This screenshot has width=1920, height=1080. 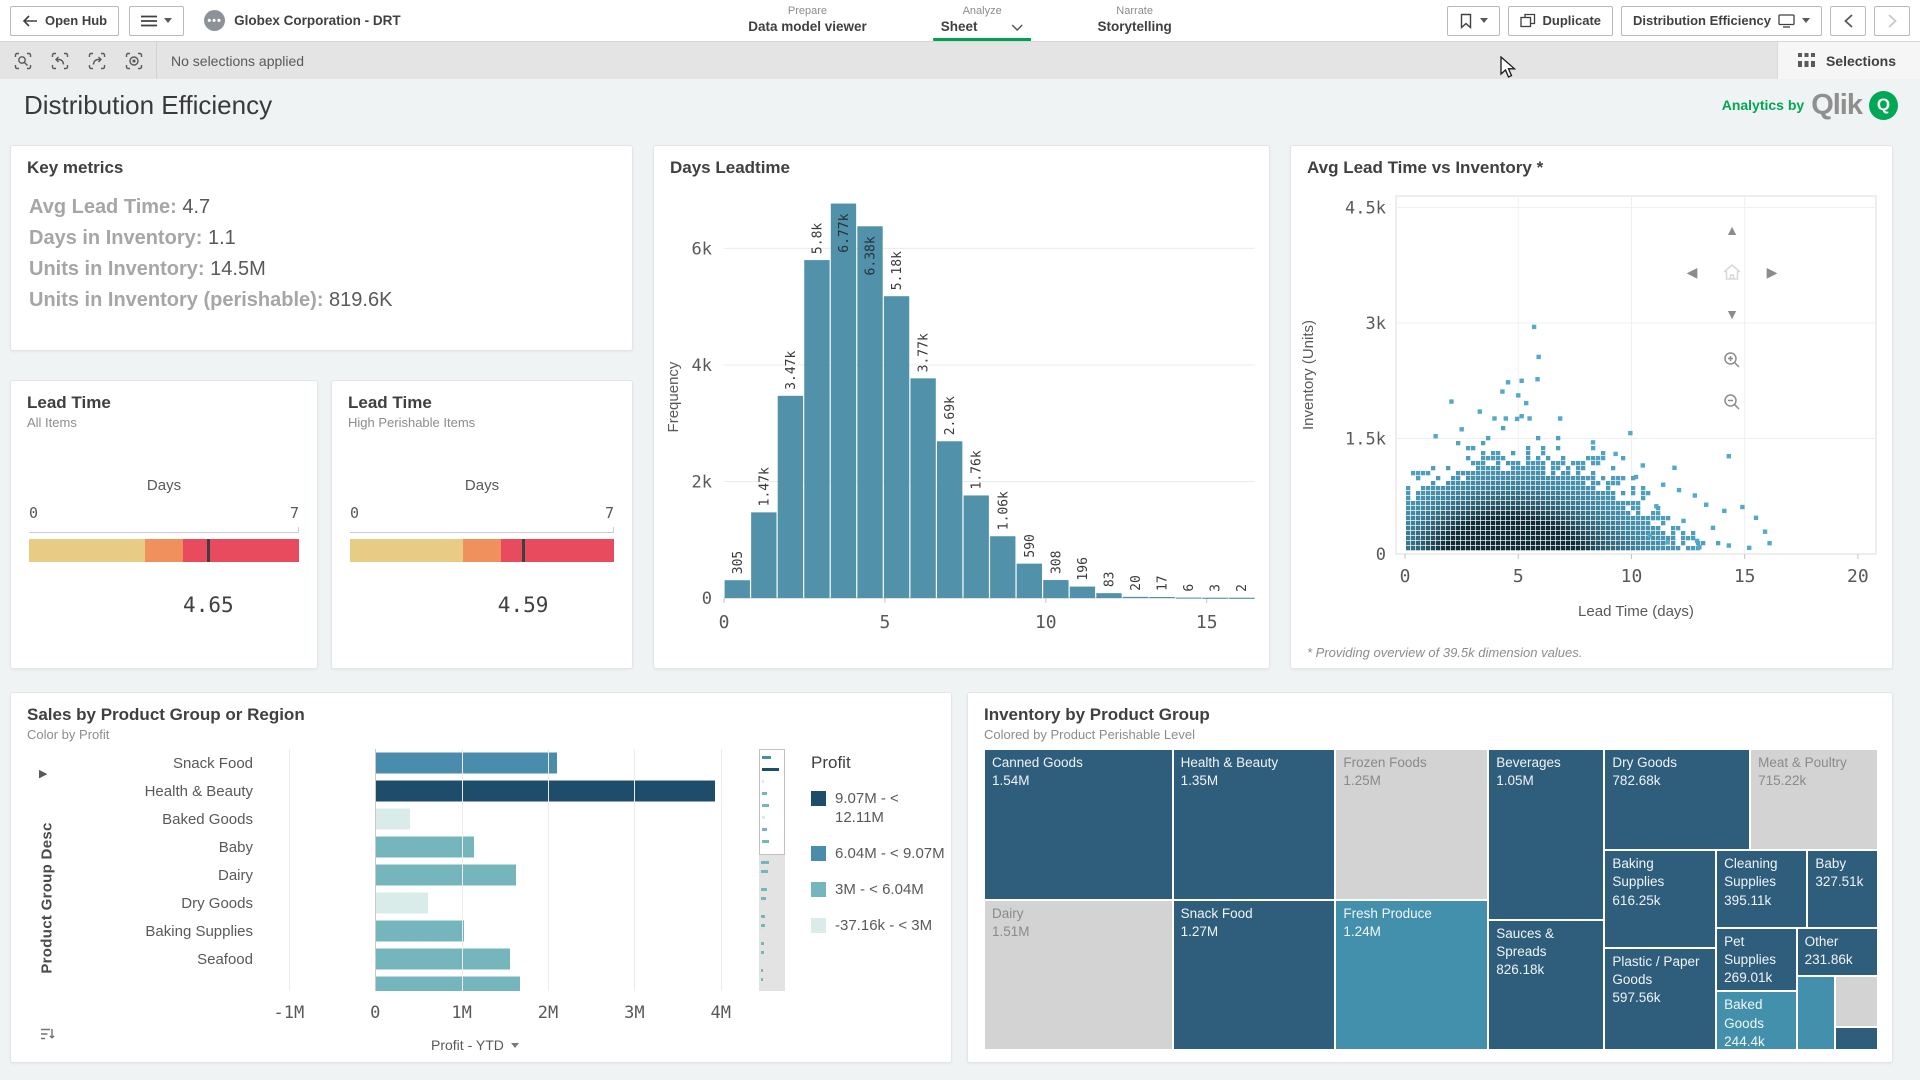 I want to click on scrollbar-viewport, so click(x=772, y=802).